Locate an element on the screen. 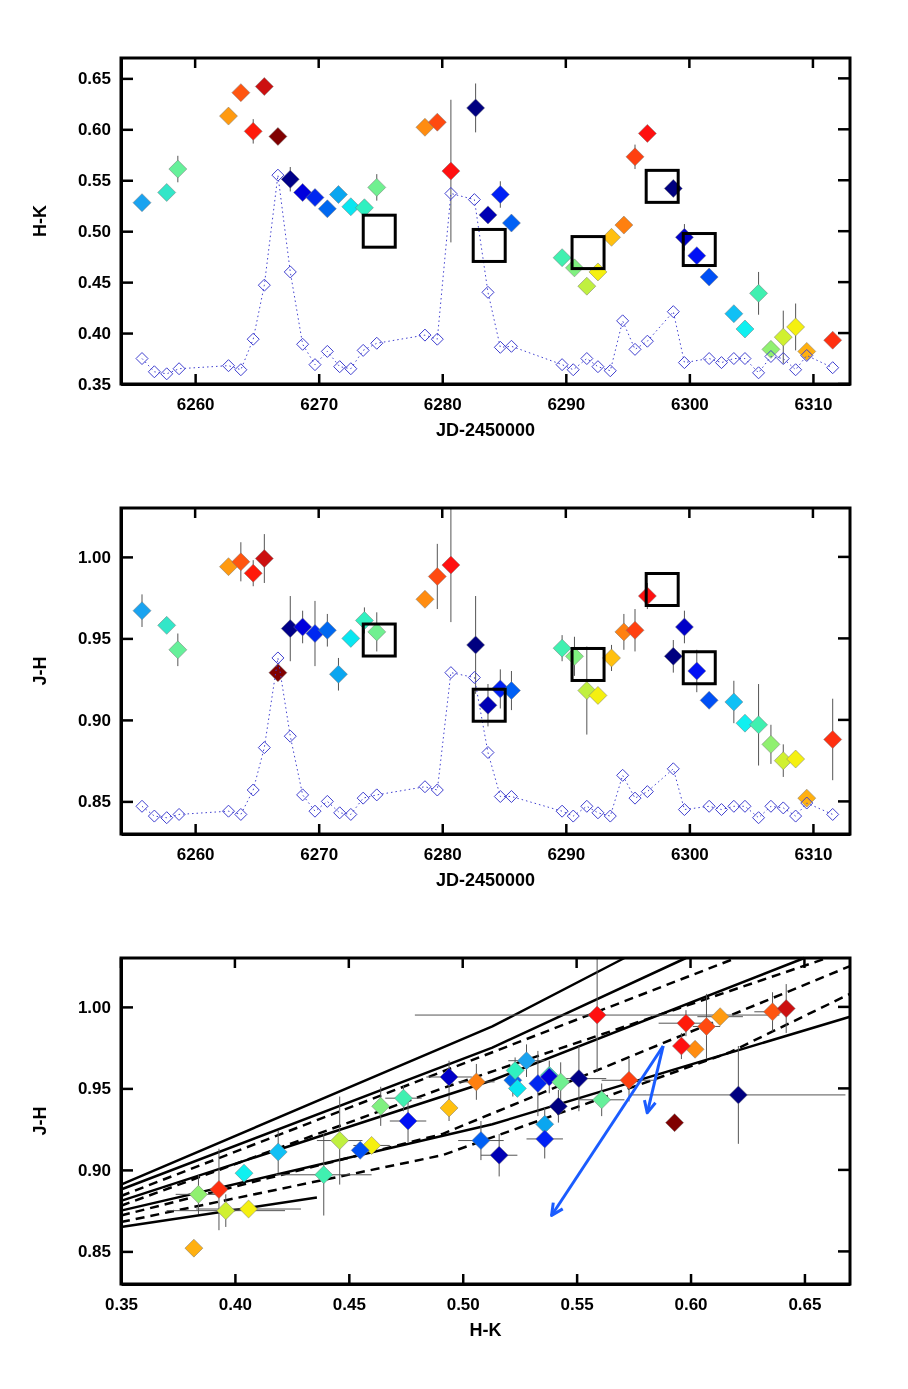 Image resolution: width=908 pixels, height=1389 pixels. x-tick-label: 0.40 is located at coordinates (235, 1305).